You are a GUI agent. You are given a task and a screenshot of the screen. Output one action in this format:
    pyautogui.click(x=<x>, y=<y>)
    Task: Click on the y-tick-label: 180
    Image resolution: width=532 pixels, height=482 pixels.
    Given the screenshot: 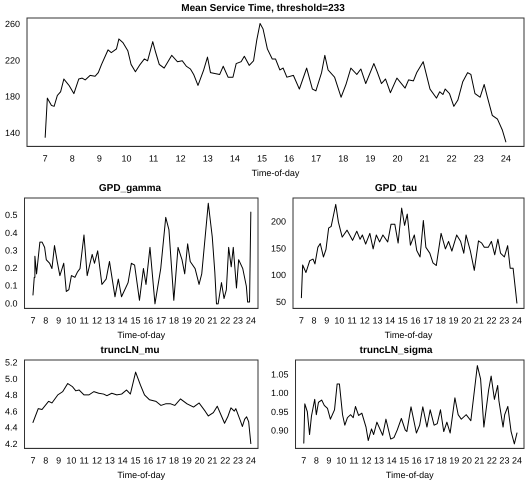 What is the action you would take?
    pyautogui.click(x=12, y=97)
    